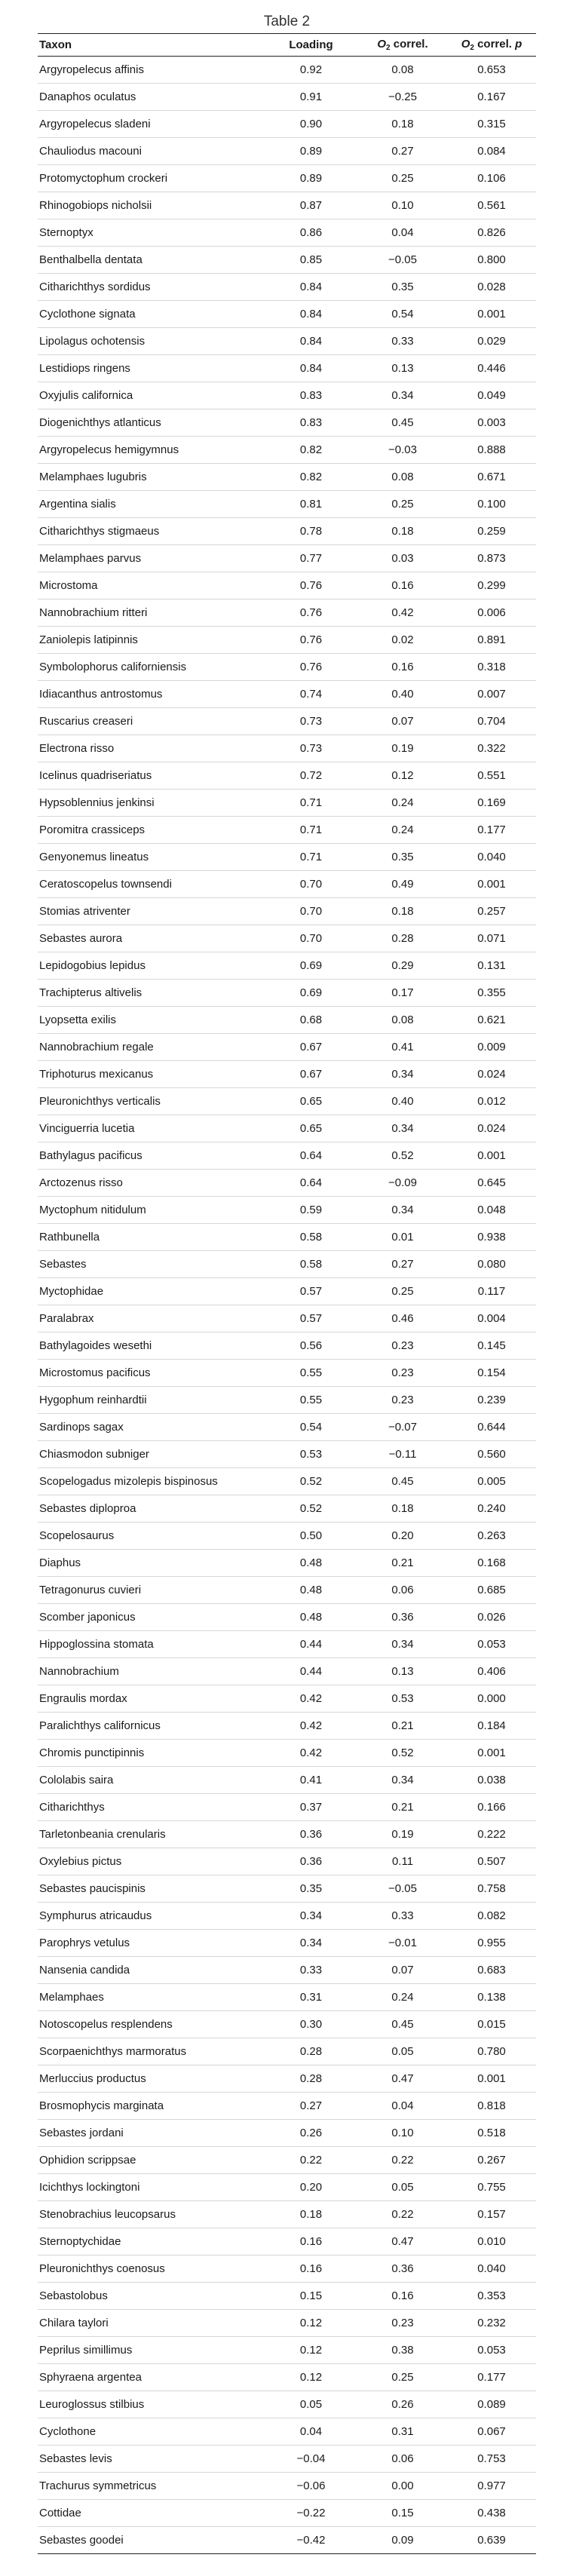 Image resolution: width=573 pixels, height=2576 pixels. I want to click on cell-o2-correl-p: 0.780, so click(491, 2051).